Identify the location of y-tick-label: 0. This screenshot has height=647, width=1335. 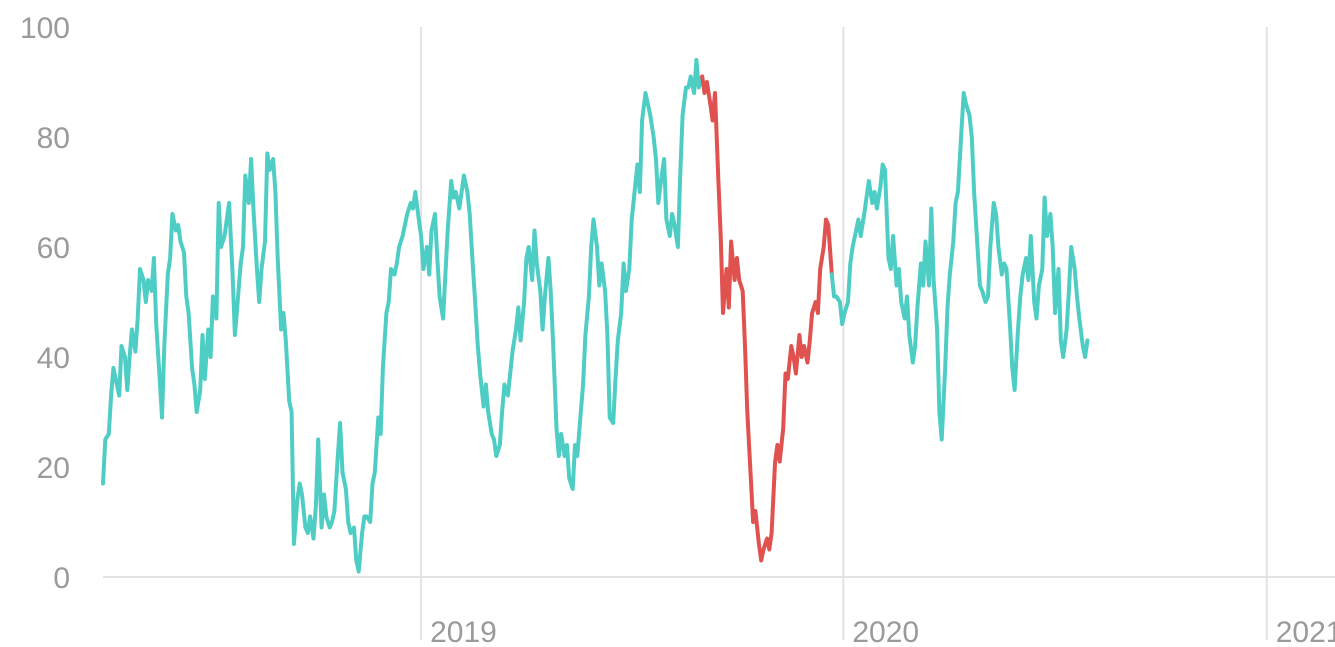
(61, 578).